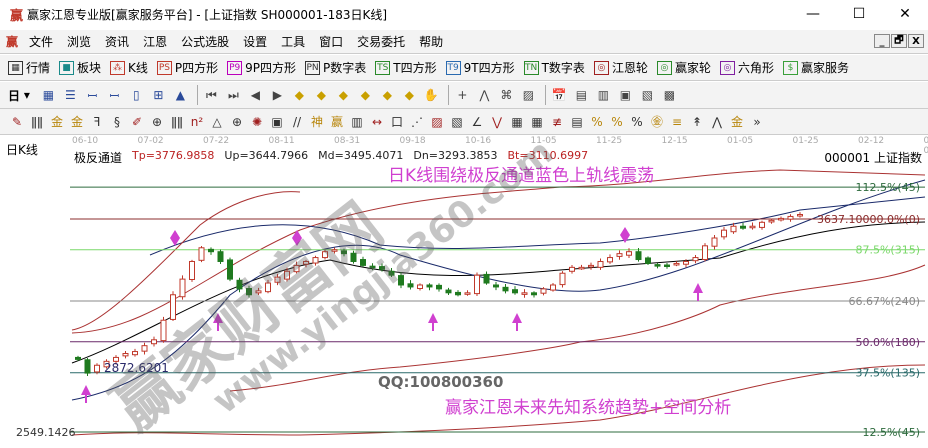  I want to click on measure-icon: ↔, so click(377, 122).